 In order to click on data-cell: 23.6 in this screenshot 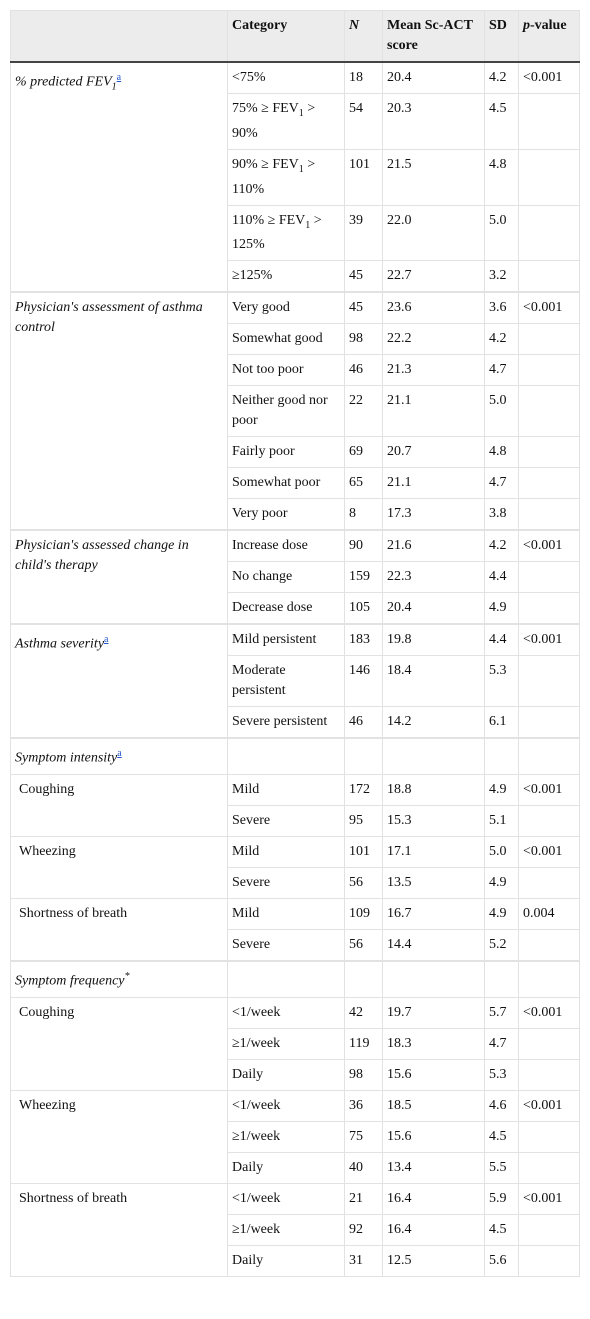, I will do `click(433, 308)`.